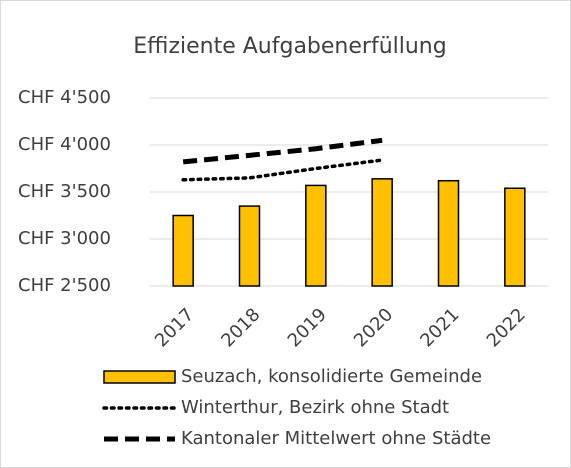 This screenshot has height=468, width=571. Describe the element at coordinates (336, 438) in the screenshot. I see `legend-label: Kantonaler Mittelwert ohne Städte` at that location.